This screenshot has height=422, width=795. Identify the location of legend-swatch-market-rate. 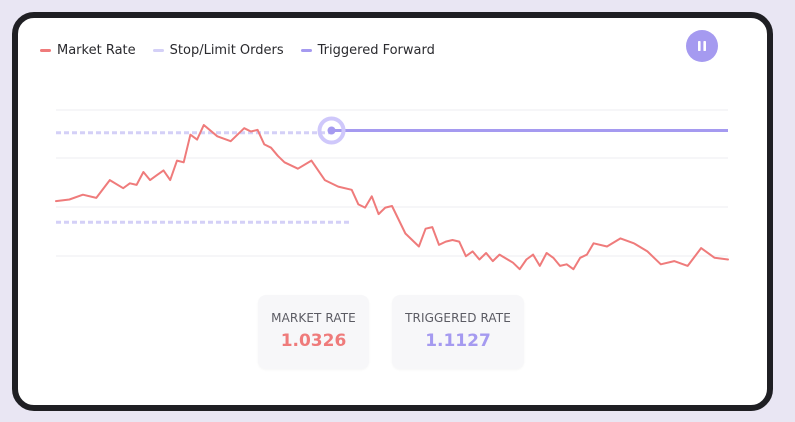
(45, 50).